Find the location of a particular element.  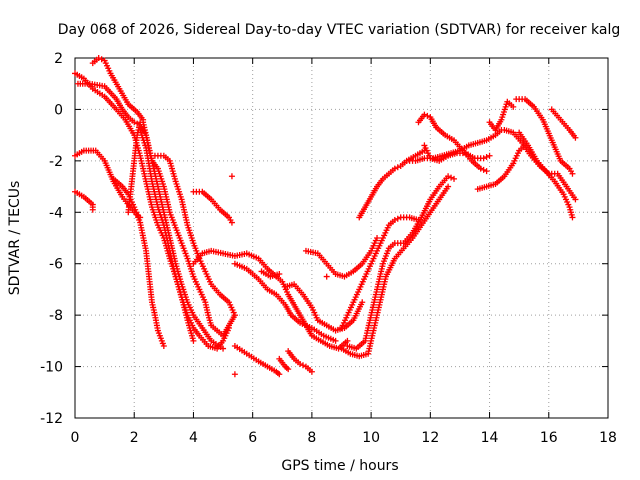

y-axis-title: SDTVAR / TECUs is located at coordinates (15, 238).